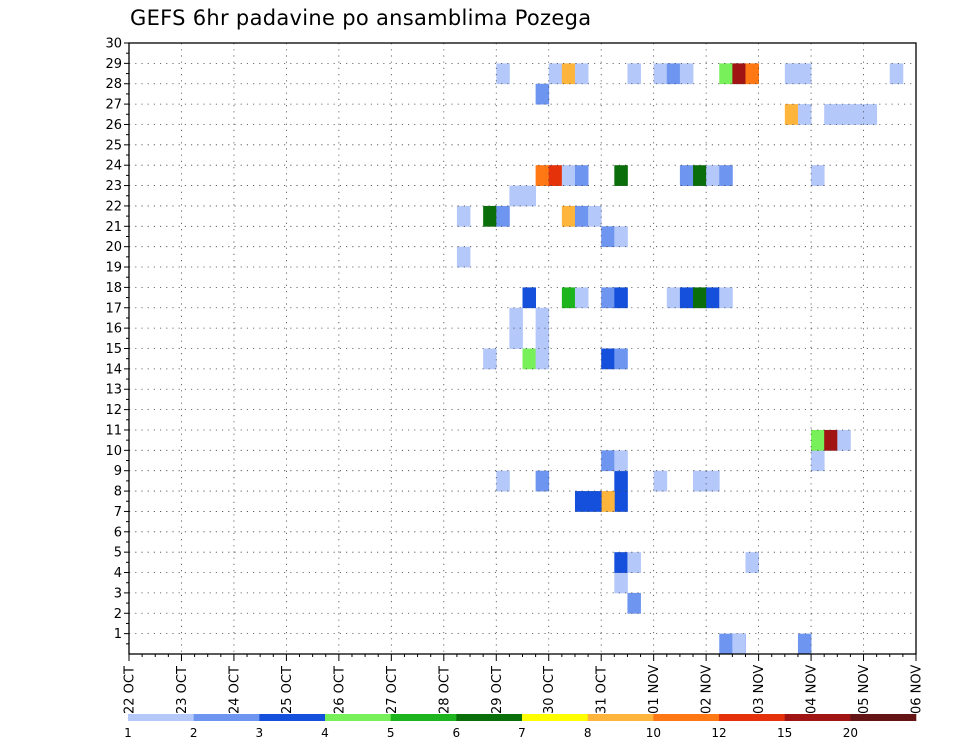 The image size is (960, 742). What do you see at coordinates (113, 329) in the screenshot?
I see `y-tick-label: 16` at bounding box center [113, 329].